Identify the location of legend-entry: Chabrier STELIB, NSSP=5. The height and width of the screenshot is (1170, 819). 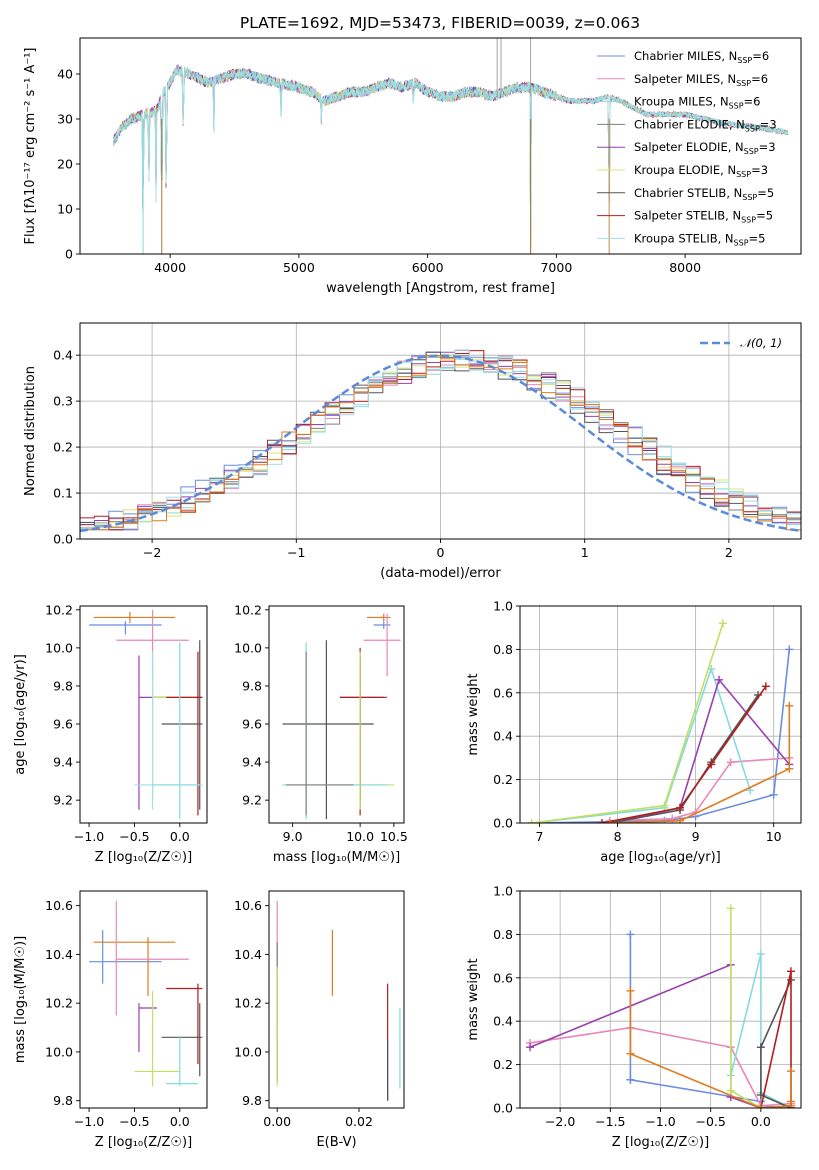
(704, 194).